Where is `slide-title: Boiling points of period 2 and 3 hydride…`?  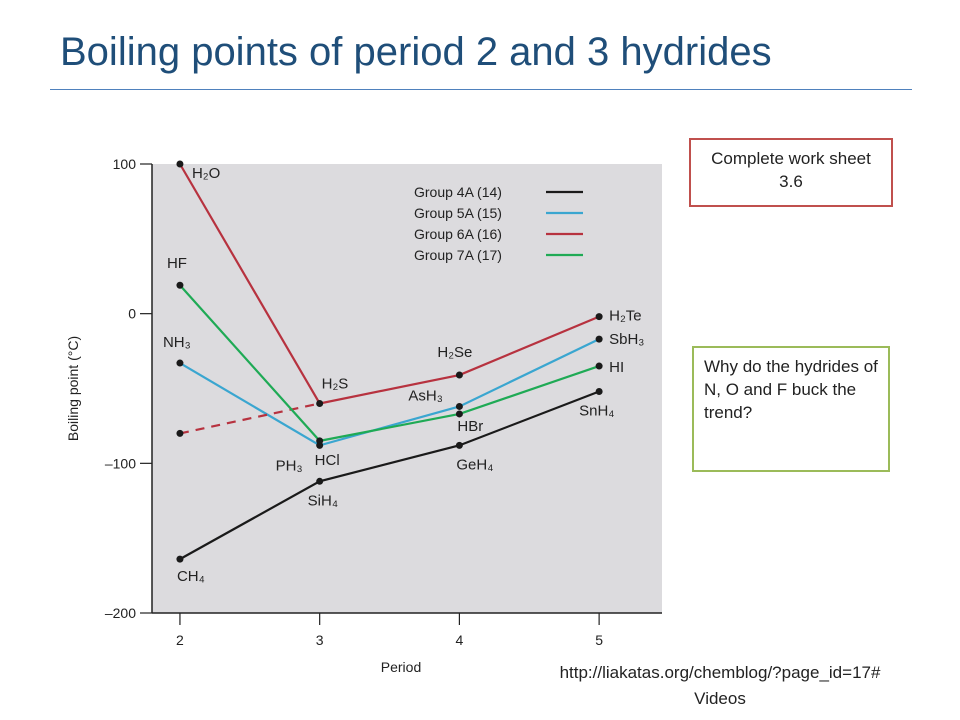
slide-title: Boiling points of period 2 and 3 hydride… is located at coordinates (416, 52).